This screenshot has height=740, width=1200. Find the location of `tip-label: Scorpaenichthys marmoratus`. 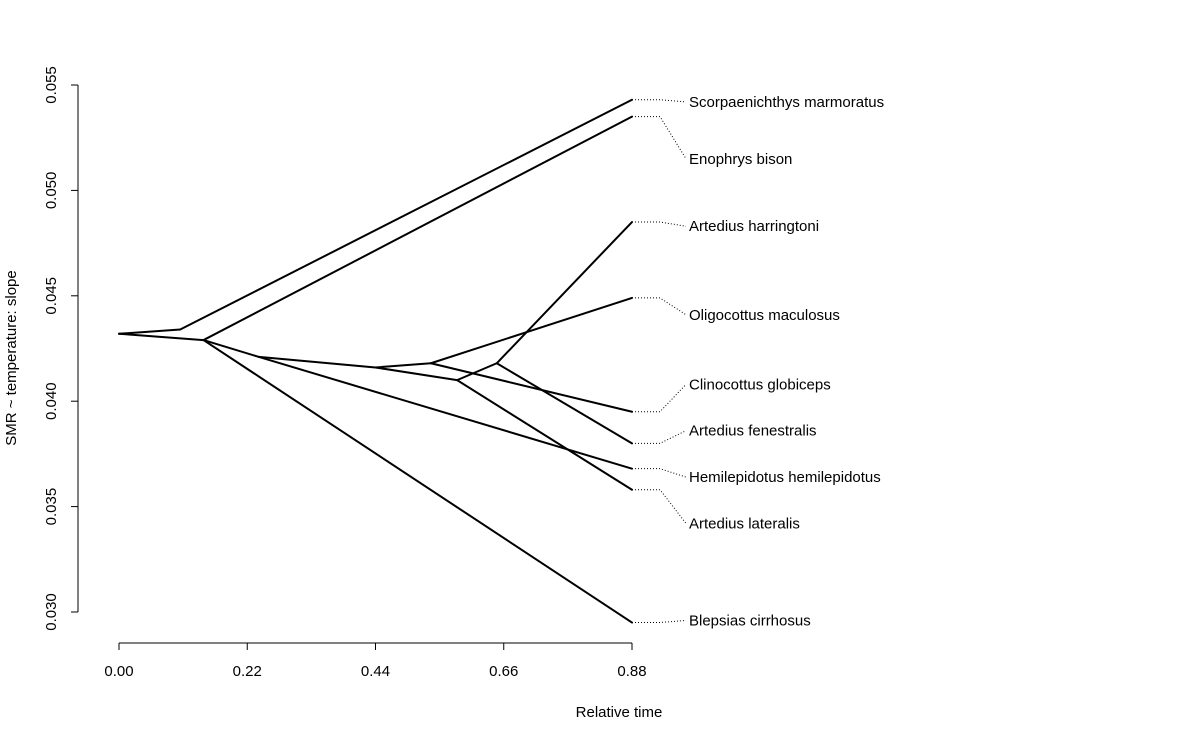

tip-label: Scorpaenichthys marmoratus is located at coordinates (786, 102).